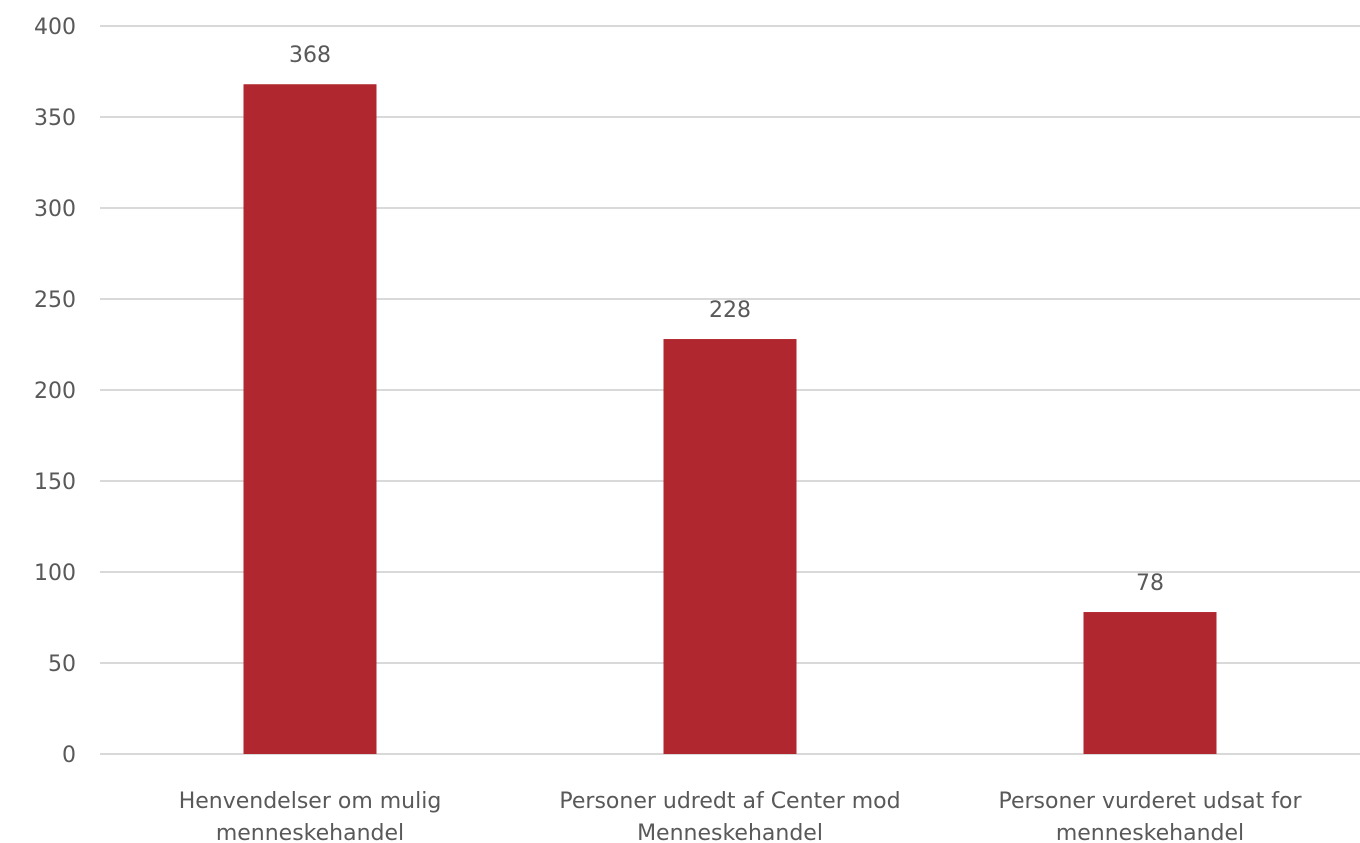  Describe the element at coordinates (55, 27) in the screenshot. I see `y-tick-label: 400` at that location.